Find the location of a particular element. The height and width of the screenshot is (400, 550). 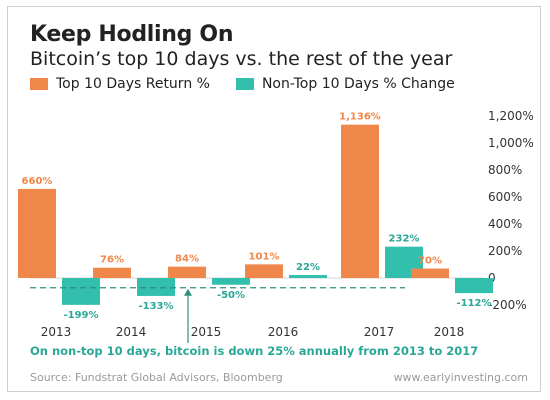

y-tick-label: 800% is located at coordinates (505, 170).